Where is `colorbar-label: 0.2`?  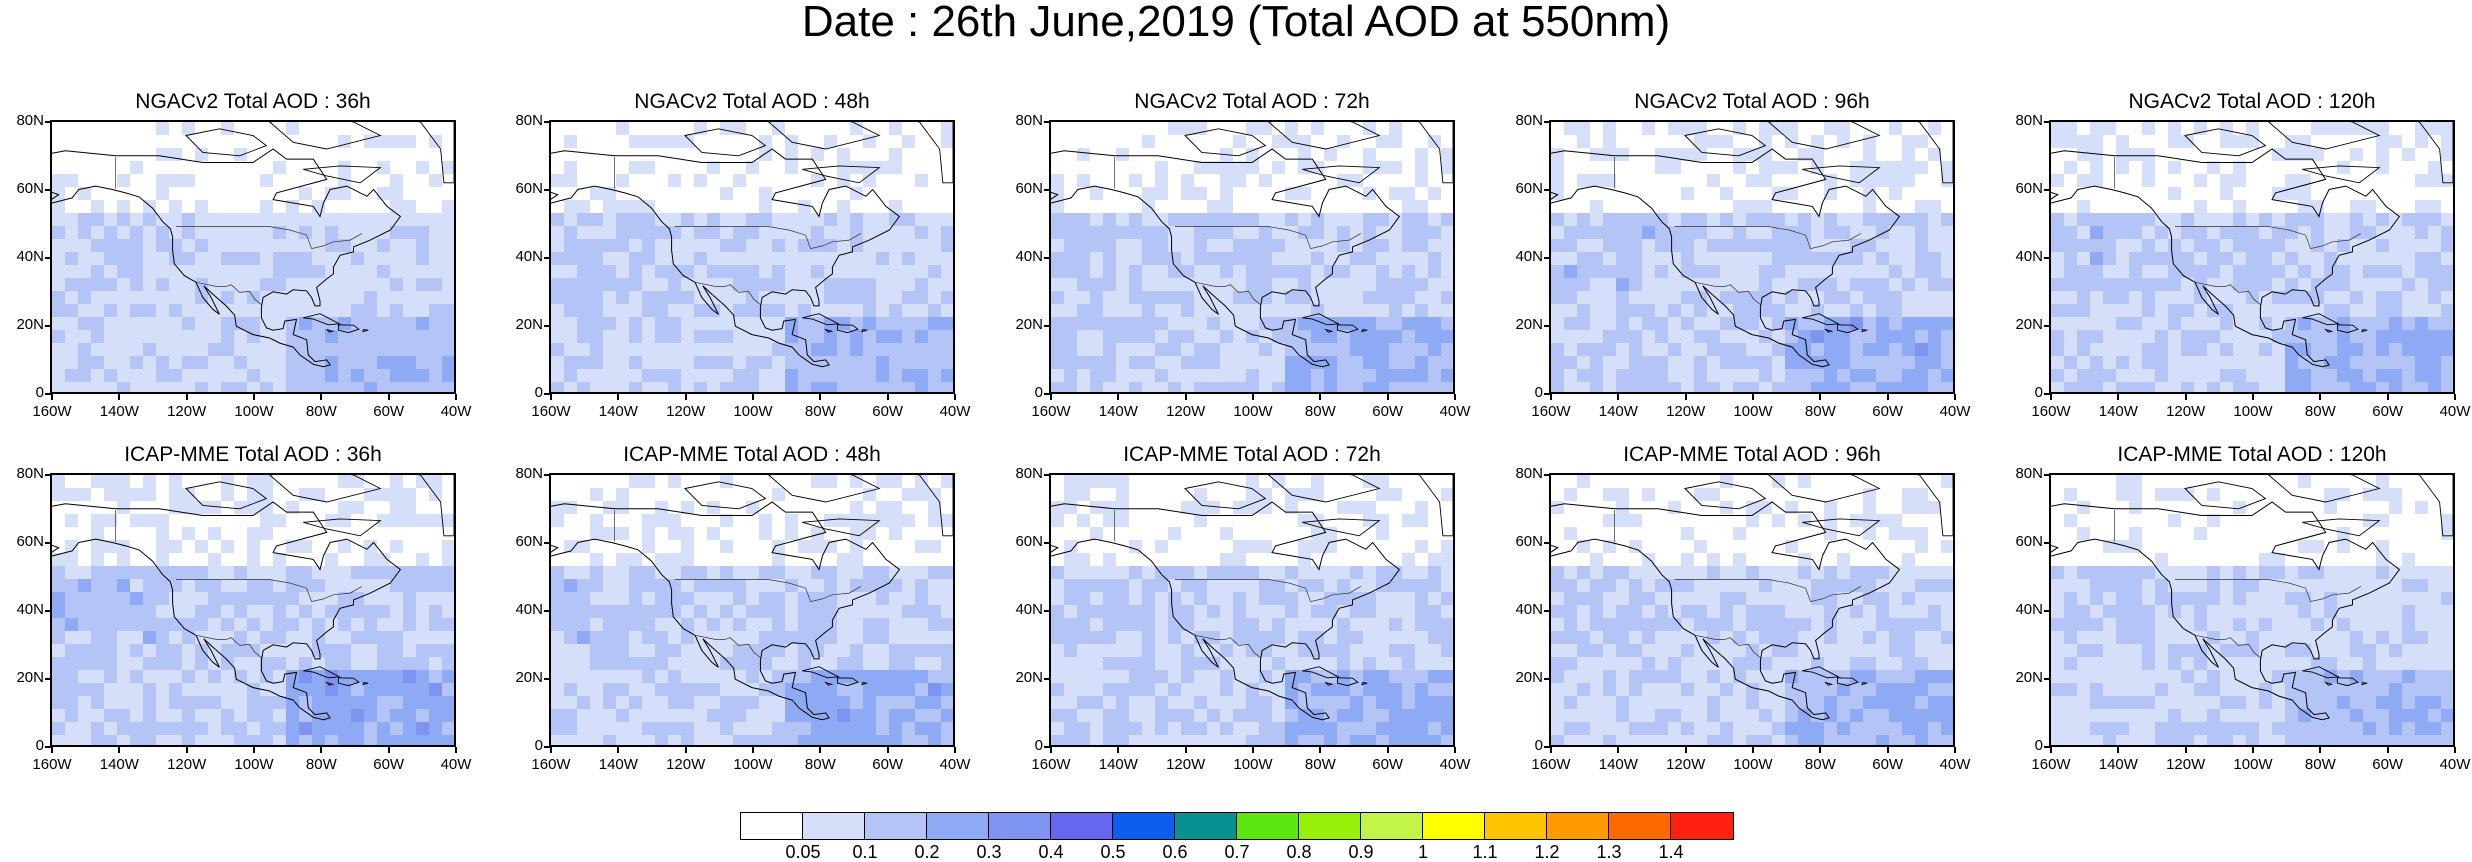
colorbar-label: 0.2 is located at coordinates (927, 852).